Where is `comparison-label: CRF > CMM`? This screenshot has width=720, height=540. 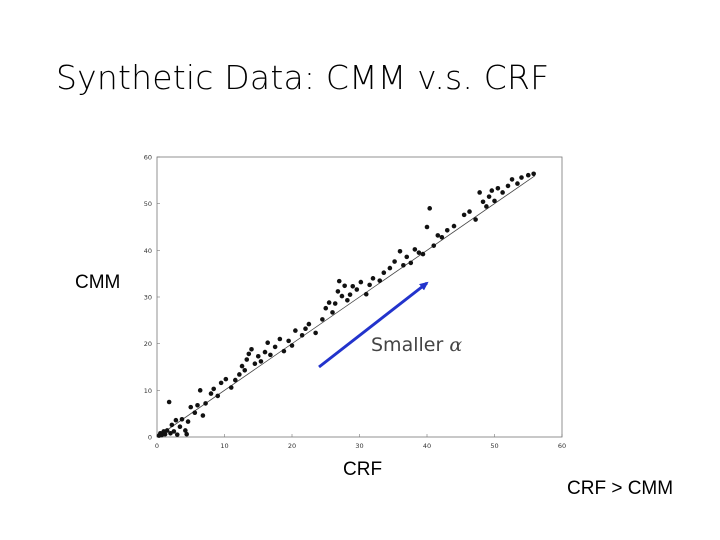 comparison-label: CRF > CMM is located at coordinates (620, 488).